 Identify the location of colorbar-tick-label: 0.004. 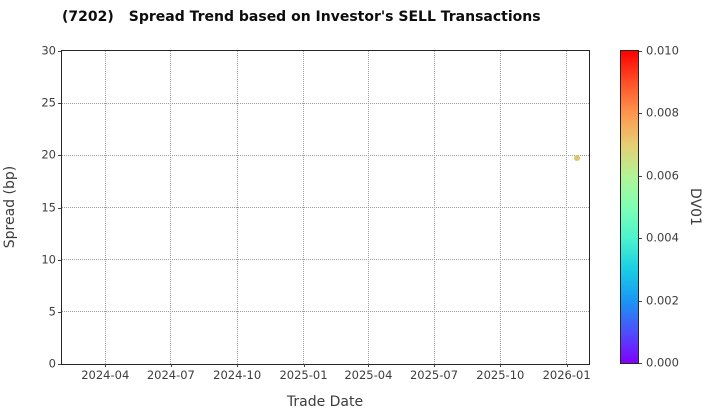
(662, 237).